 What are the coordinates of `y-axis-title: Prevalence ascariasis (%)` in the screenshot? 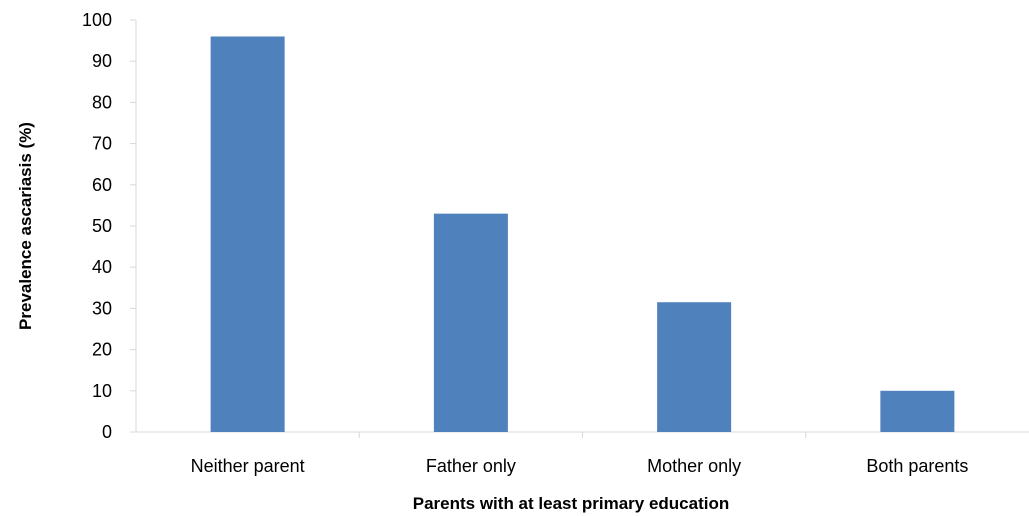 It's located at (25, 226).